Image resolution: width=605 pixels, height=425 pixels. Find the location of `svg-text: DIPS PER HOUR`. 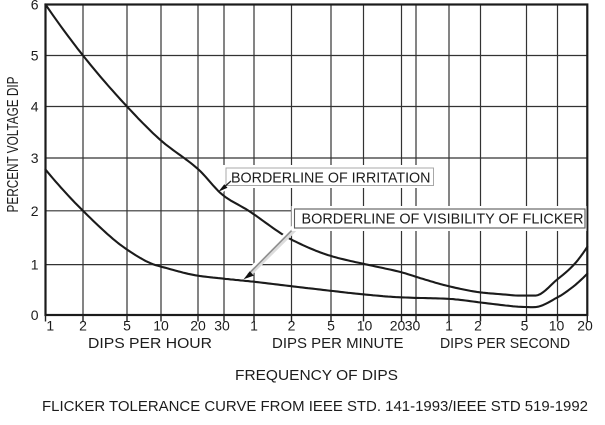

svg-text: DIPS PER HOUR is located at coordinates (150, 344).